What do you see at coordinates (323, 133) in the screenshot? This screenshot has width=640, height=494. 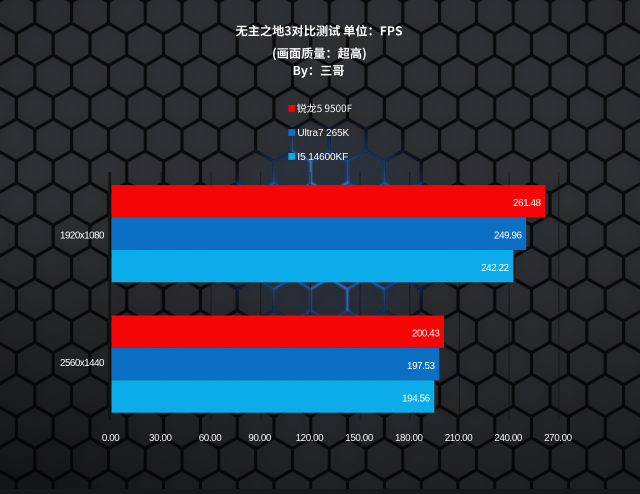 I see `svg-text: Ultra7 265K` at bounding box center [323, 133].